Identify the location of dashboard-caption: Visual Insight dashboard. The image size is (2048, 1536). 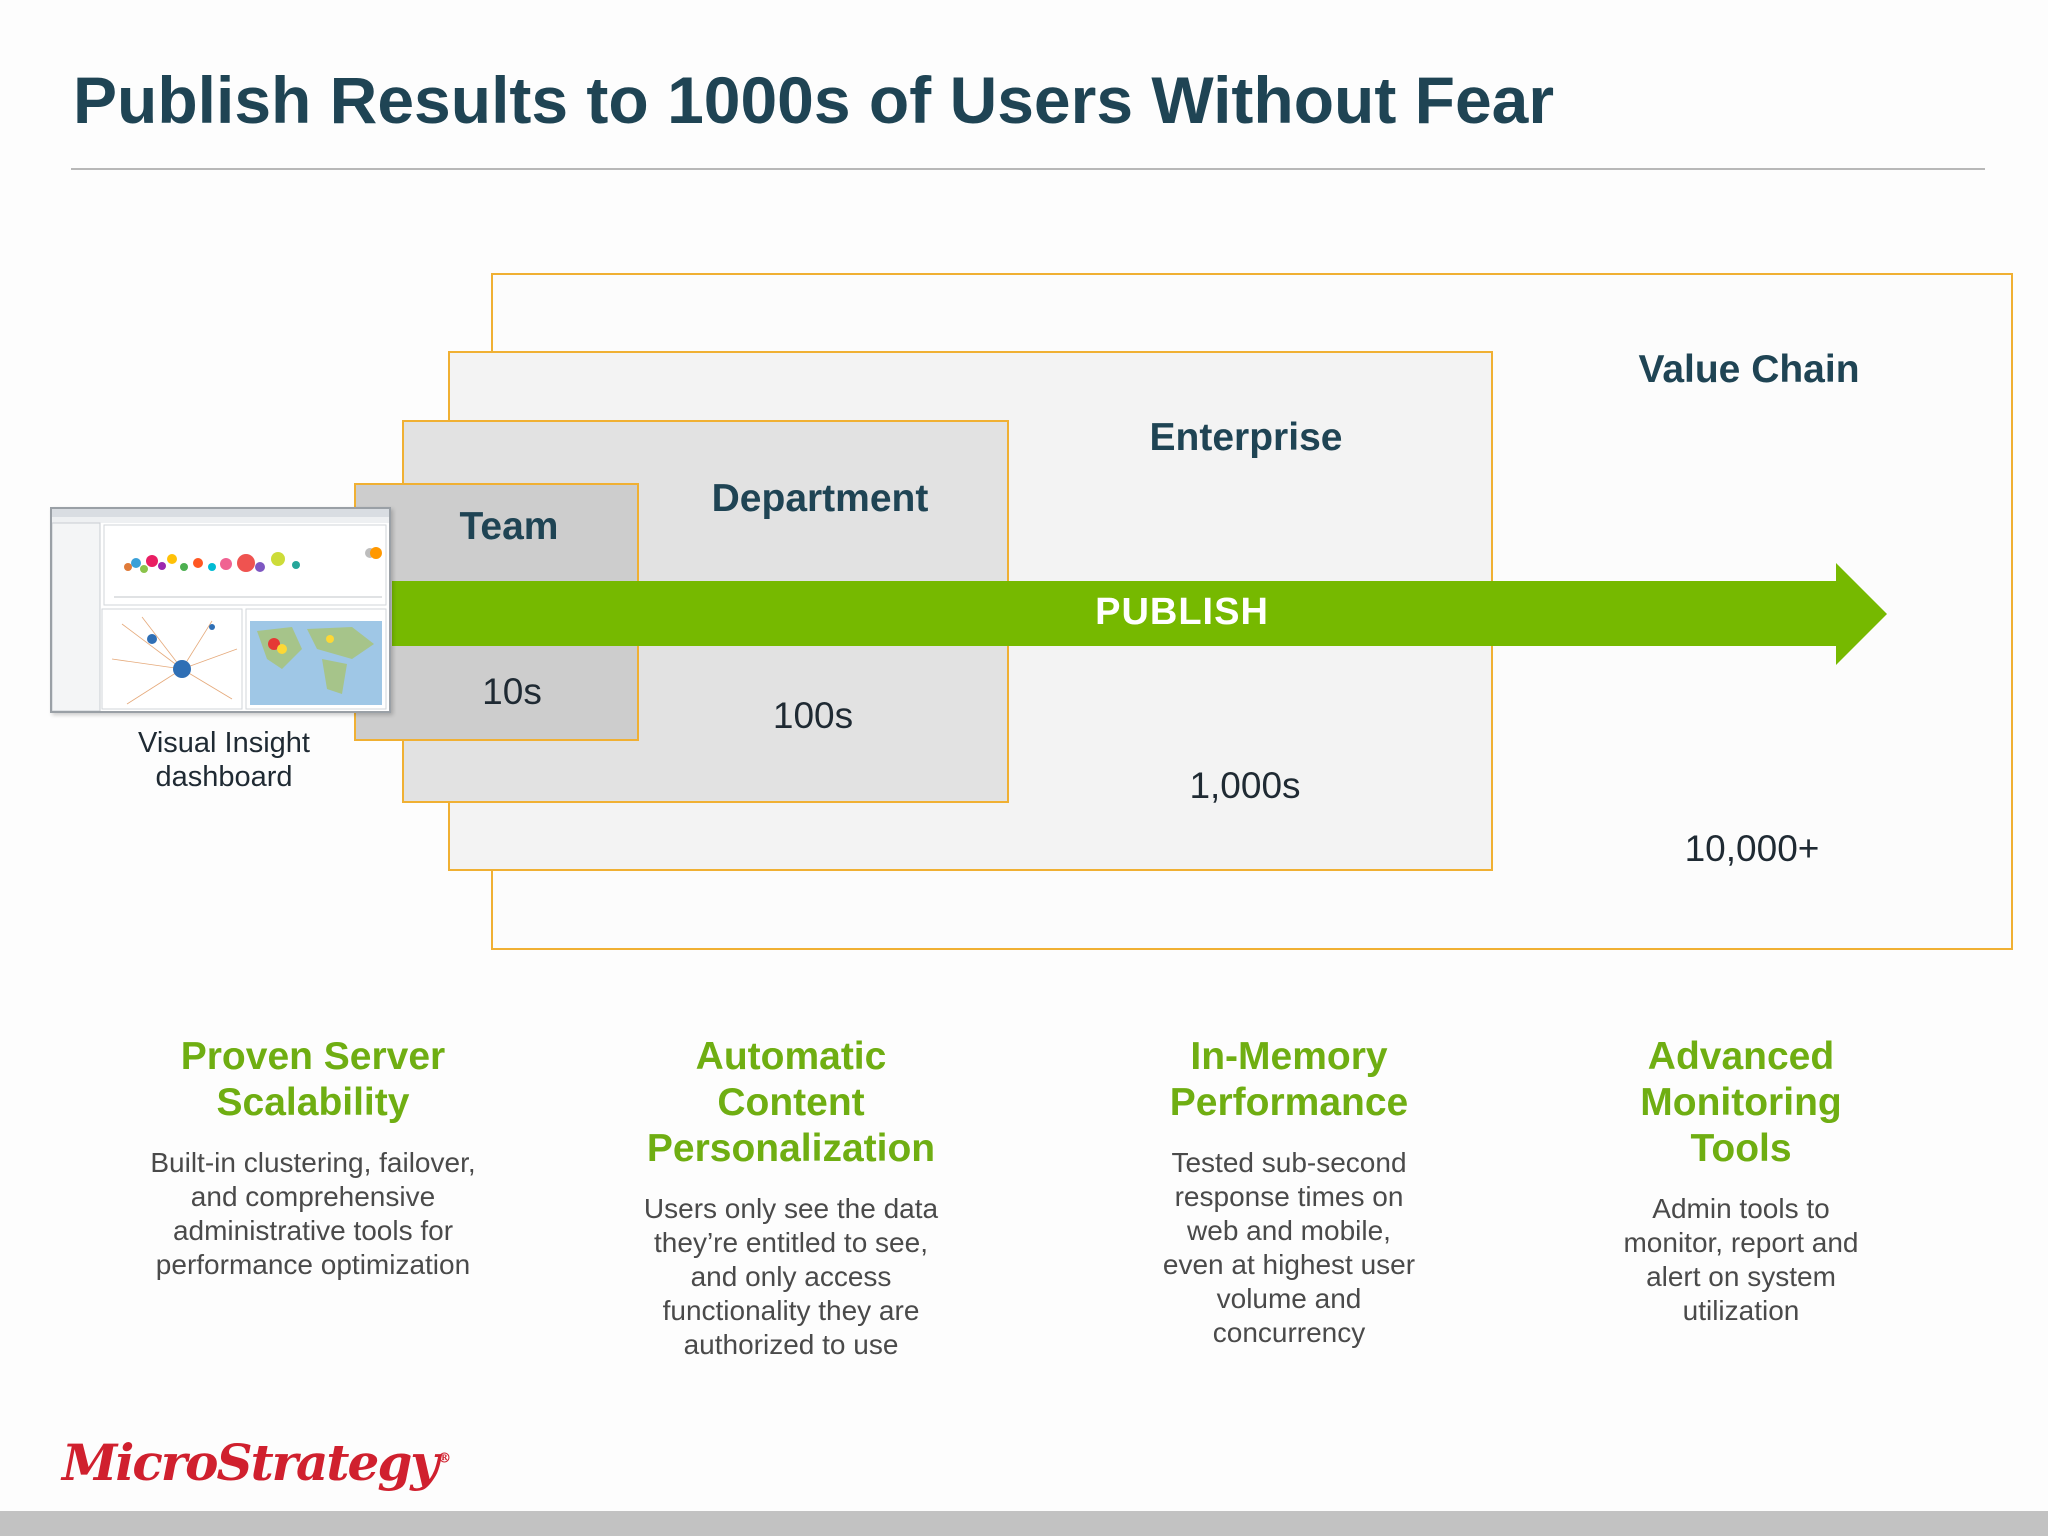
(224, 760).